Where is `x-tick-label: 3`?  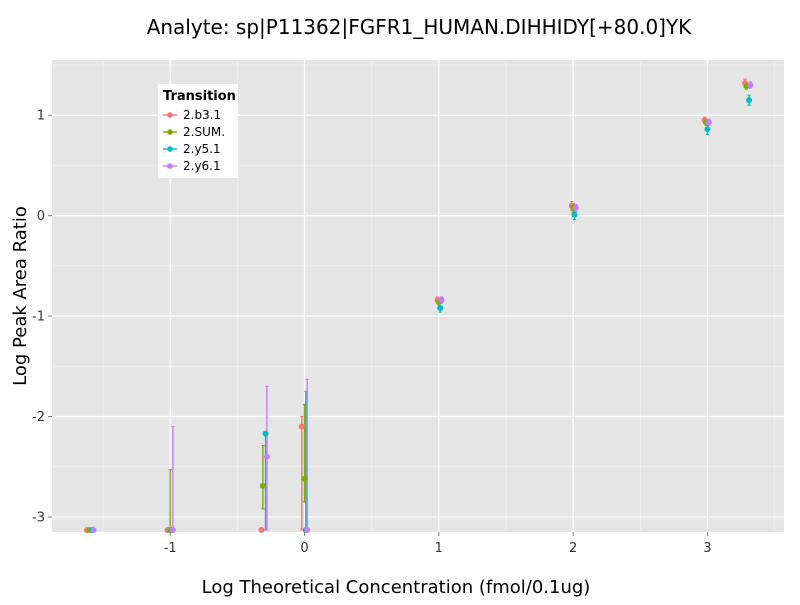
x-tick-label: 3 is located at coordinates (707, 548).